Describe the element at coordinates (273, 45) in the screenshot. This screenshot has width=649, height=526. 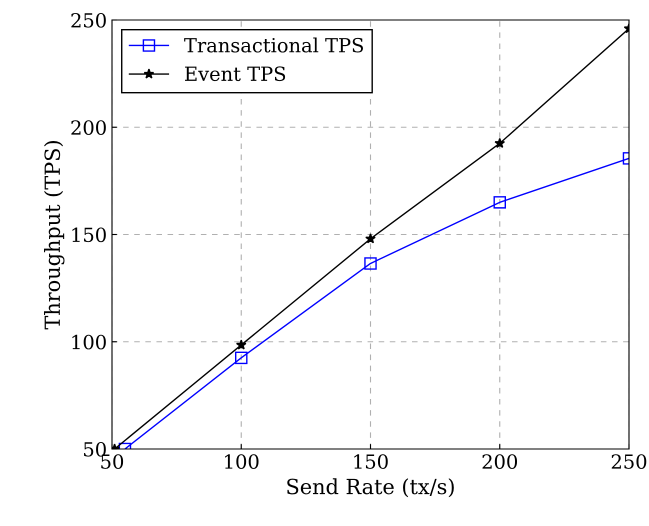
I see `legend-label: Transactional TPS` at that location.